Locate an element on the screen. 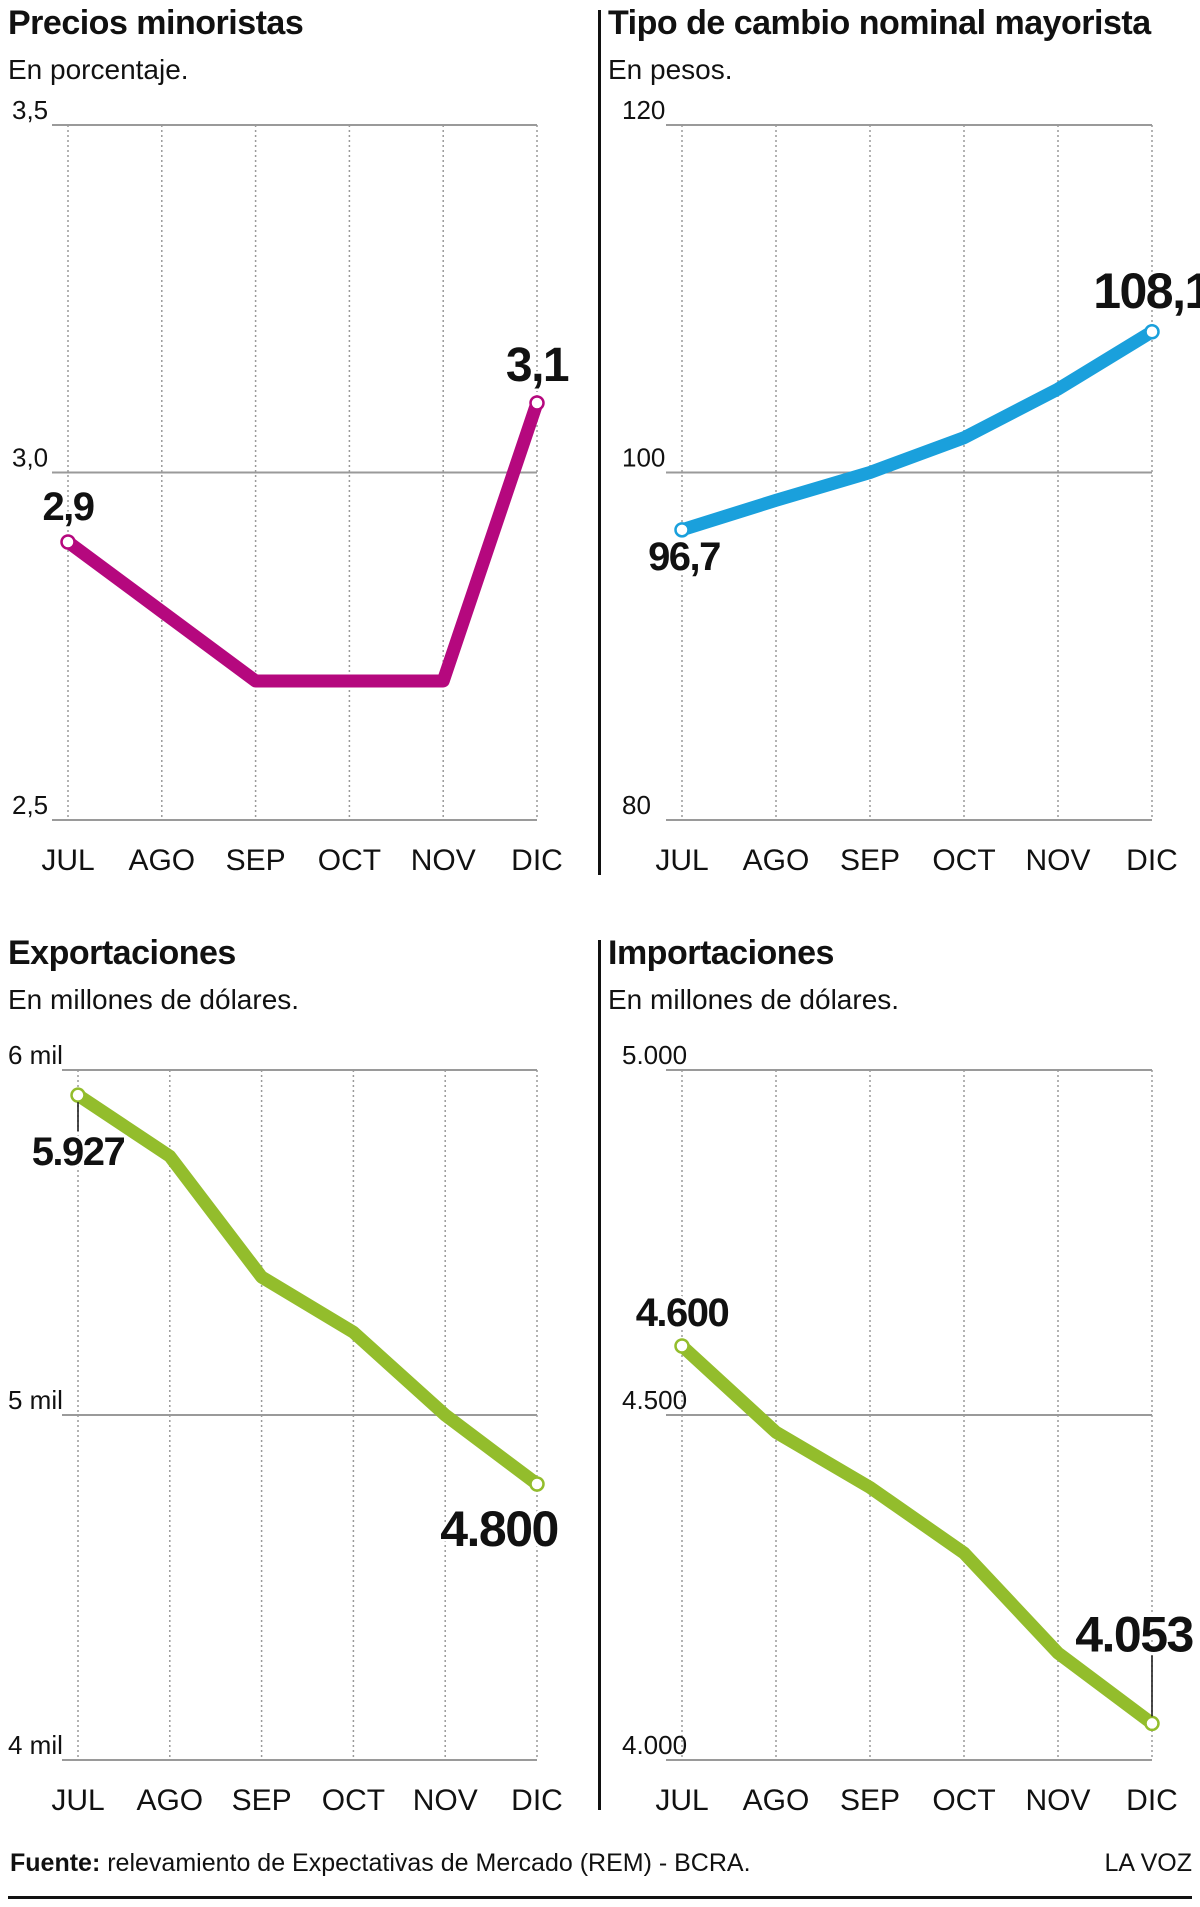  y-tick-label: 4.500 is located at coordinates (654, 1400).